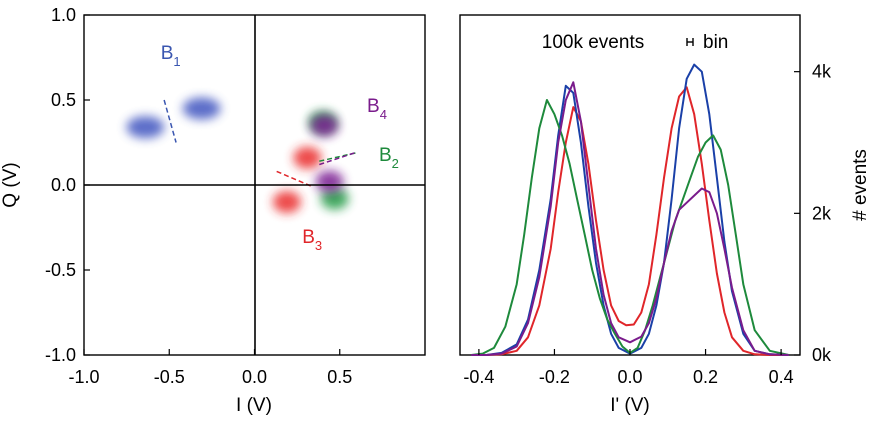 Image resolution: width=874 pixels, height=424 pixels. Describe the element at coordinates (630, 405) in the screenshot. I see `iprime-axis-label: I' (V)` at that location.